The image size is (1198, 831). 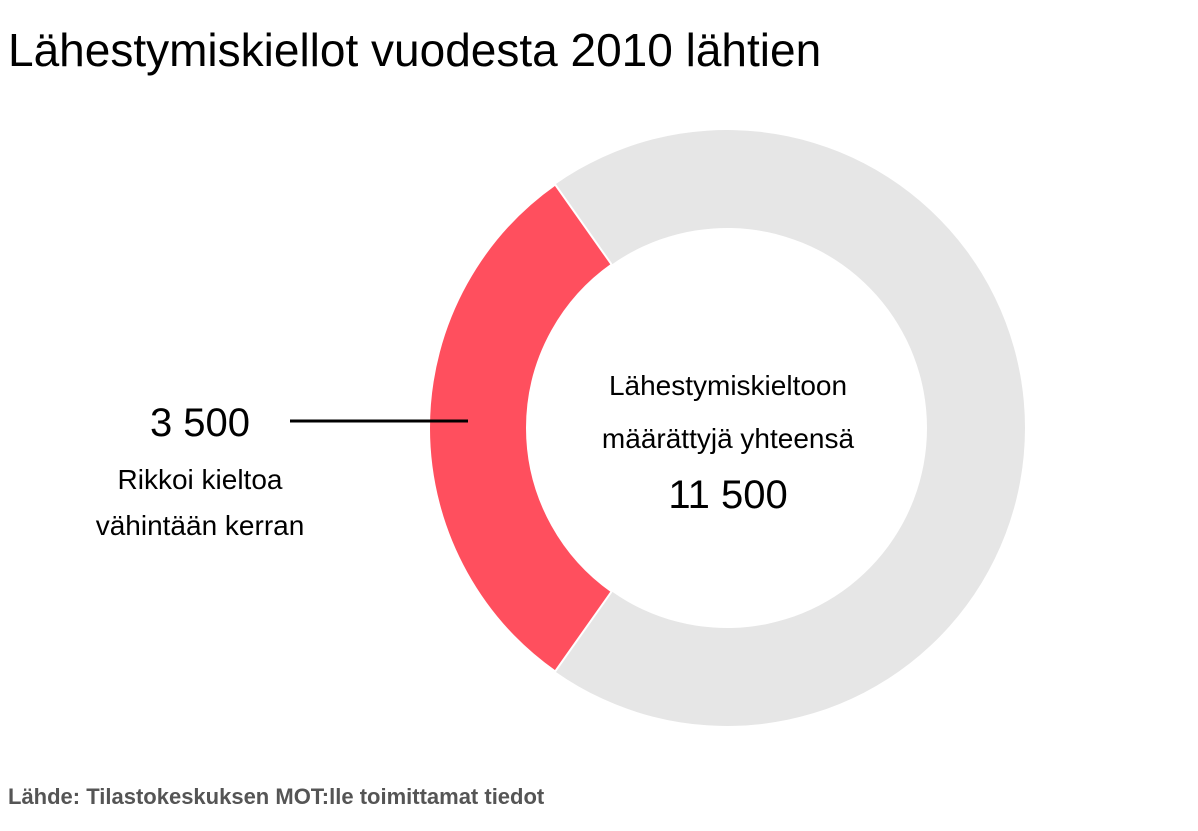 What do you see at coordinates (200, 423) in the screenshot?
I see `callout-value: 3 500` at bounding box center [200, 423].